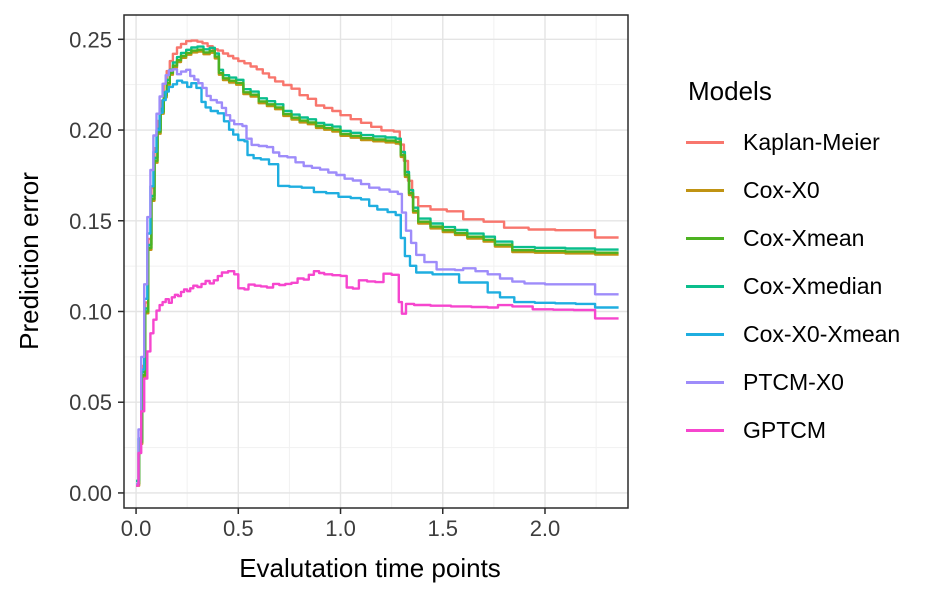 This screenshot has width=950, height=600. I want to click on legend-item-cox-x0: Cox-X0, so click(793, 190).